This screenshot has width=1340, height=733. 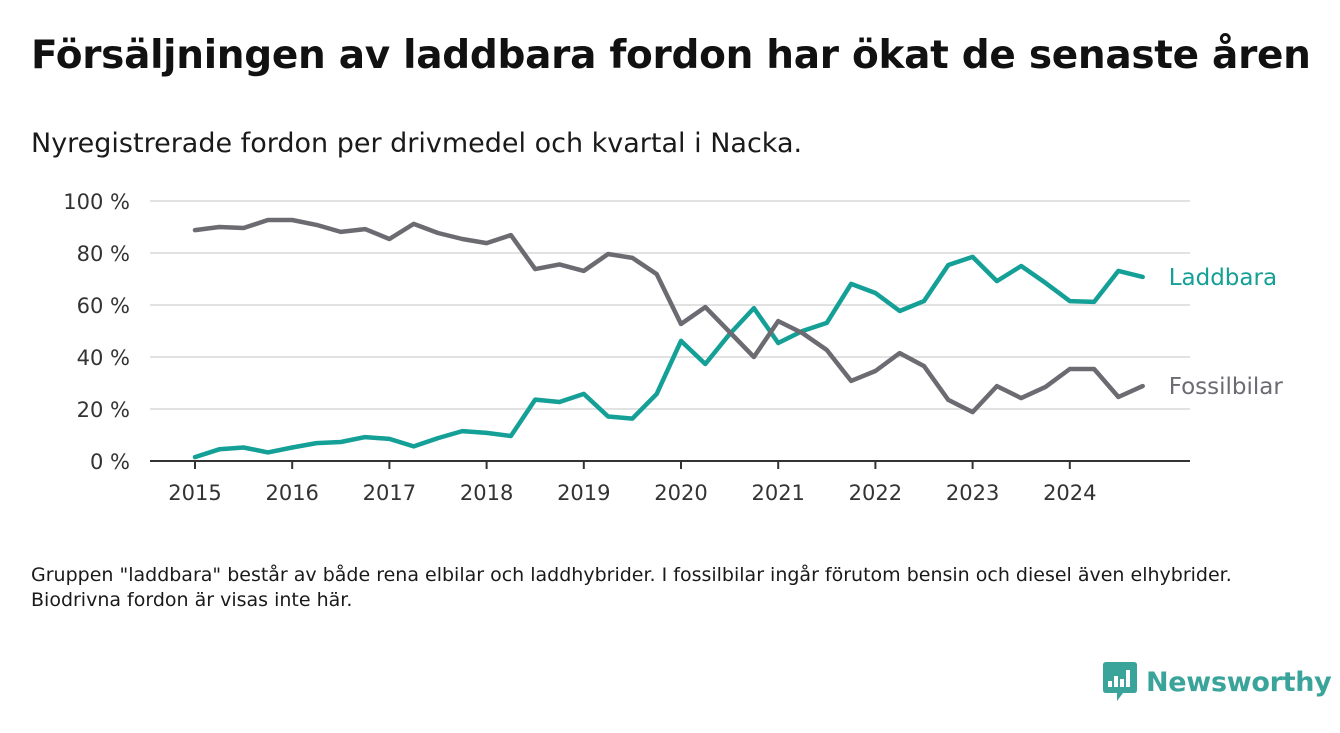 I want to click on series-label-fossilbilar: Fossilbilar, so click(x=1226, y=387).